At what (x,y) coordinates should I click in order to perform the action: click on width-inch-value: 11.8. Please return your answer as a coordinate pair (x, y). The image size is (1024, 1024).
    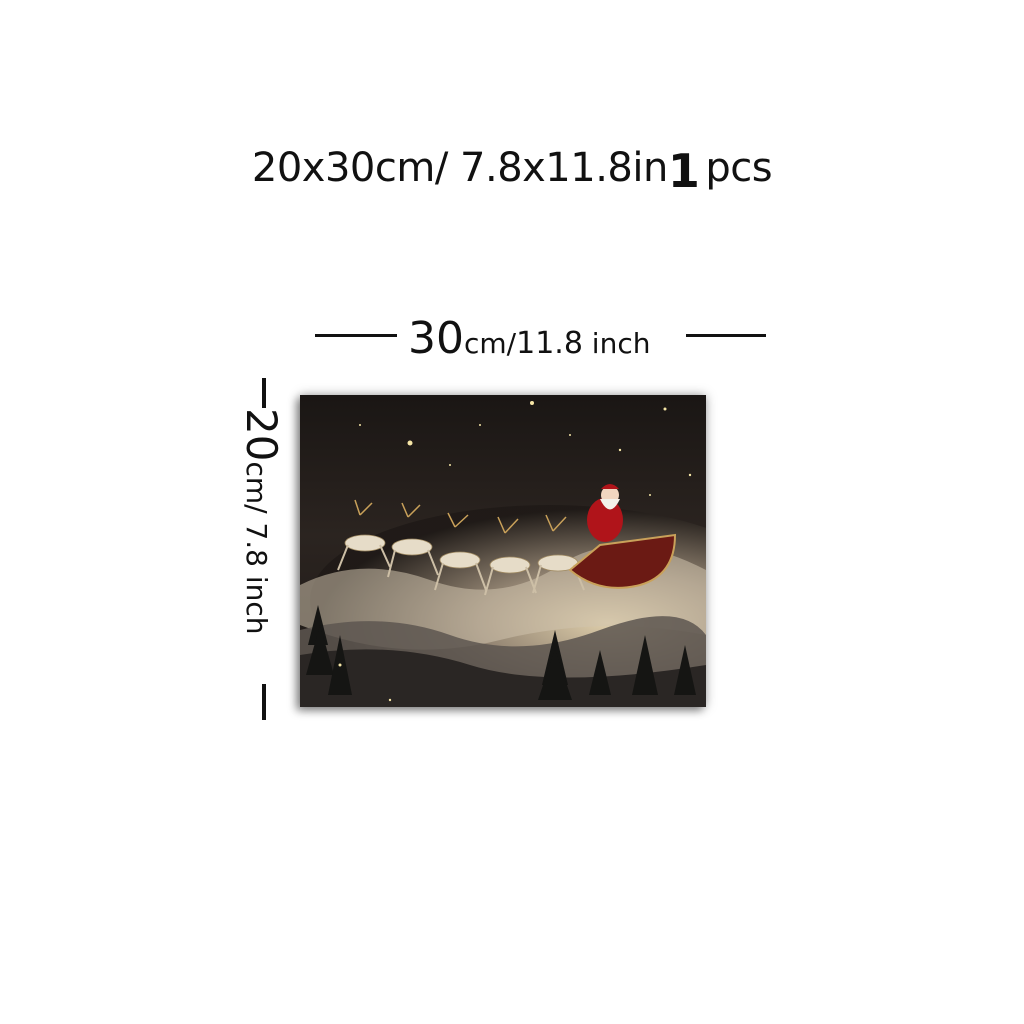
    Looking at the image, I should click on (549, 343).